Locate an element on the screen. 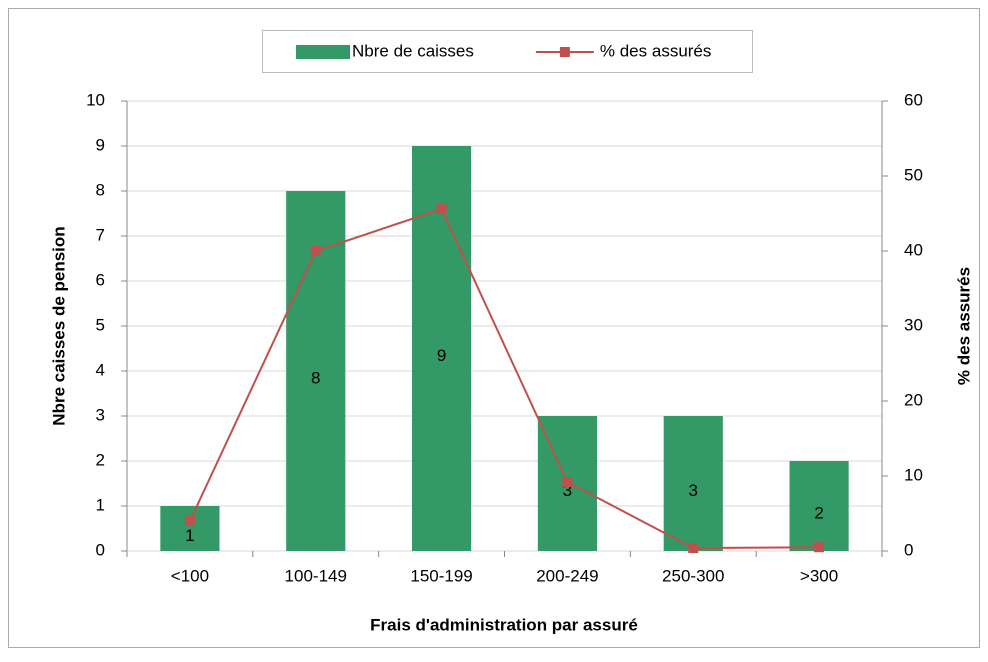  x-tick-label: 200-249 is located at coordinates (567, 575).